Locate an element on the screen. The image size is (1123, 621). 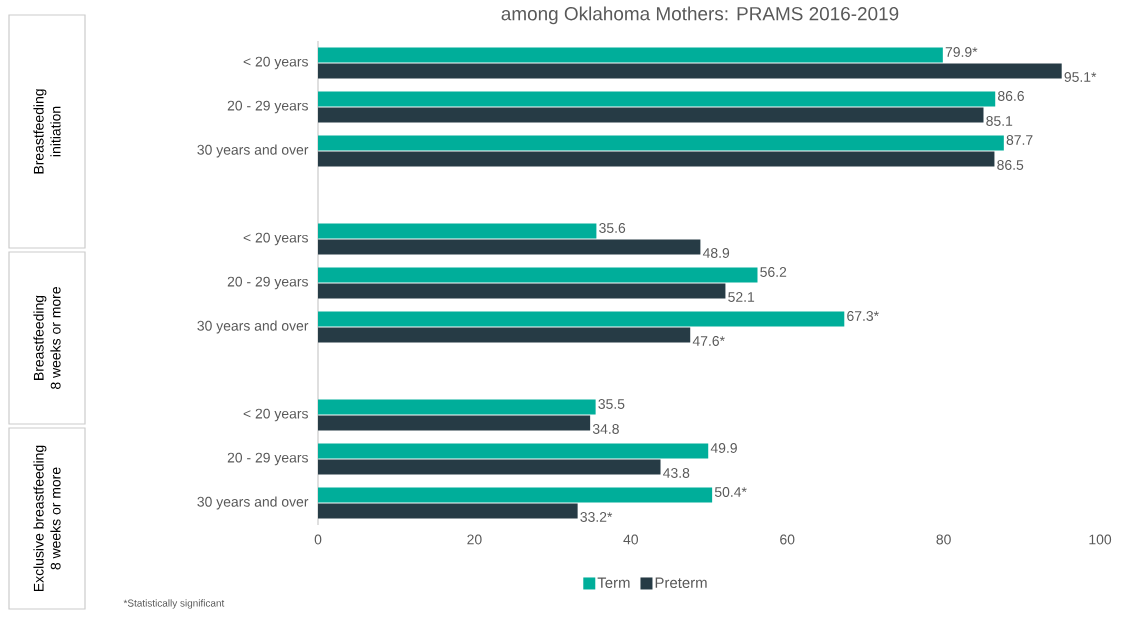
data-label: 86.6 is located at coordinates (1011, 96).